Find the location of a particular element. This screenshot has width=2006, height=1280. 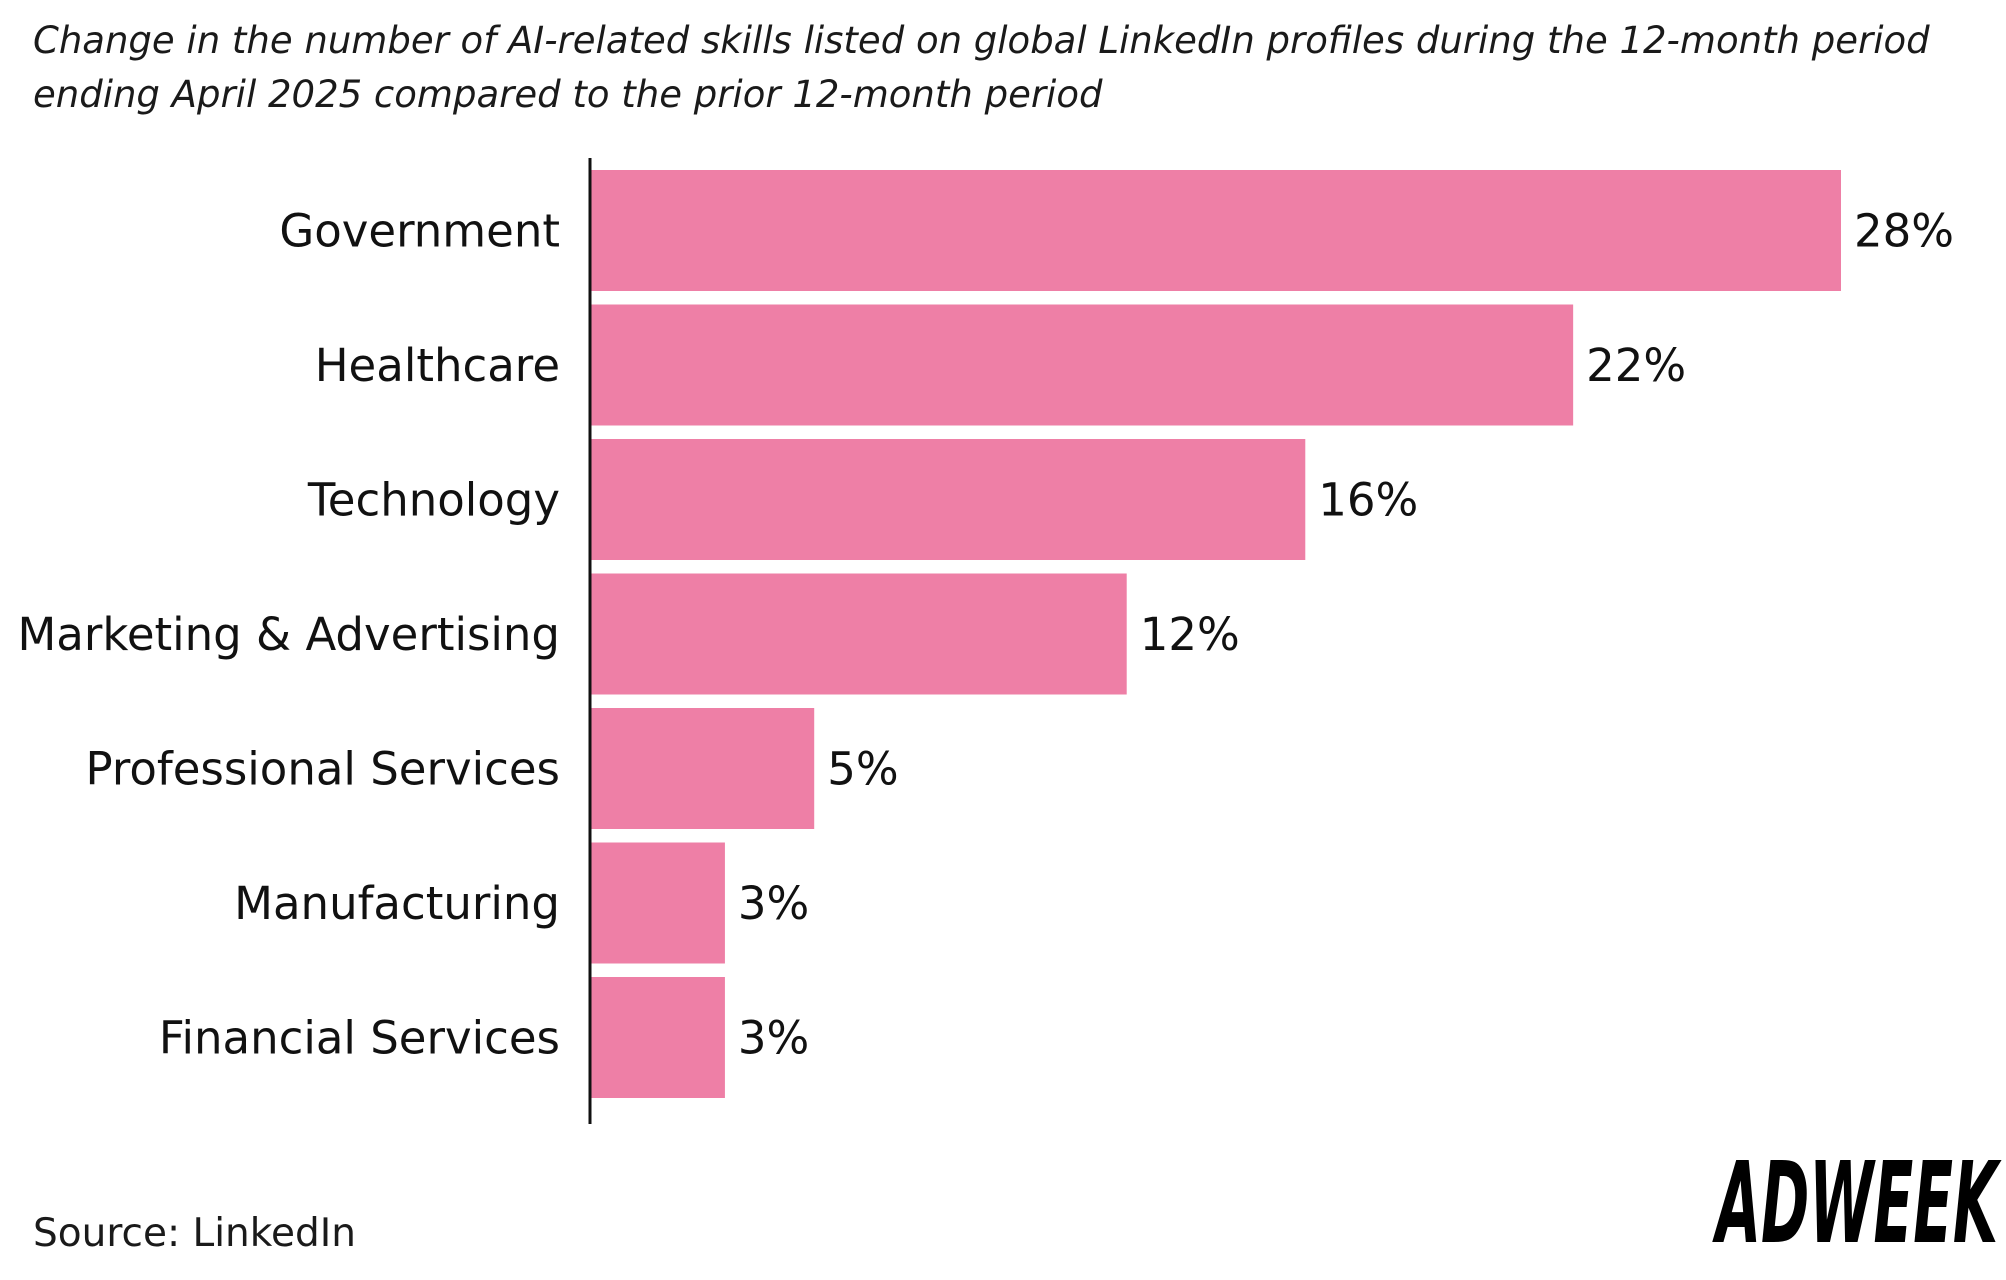

value-label-manufacturing: 3% is located at coordinates (773, 903).